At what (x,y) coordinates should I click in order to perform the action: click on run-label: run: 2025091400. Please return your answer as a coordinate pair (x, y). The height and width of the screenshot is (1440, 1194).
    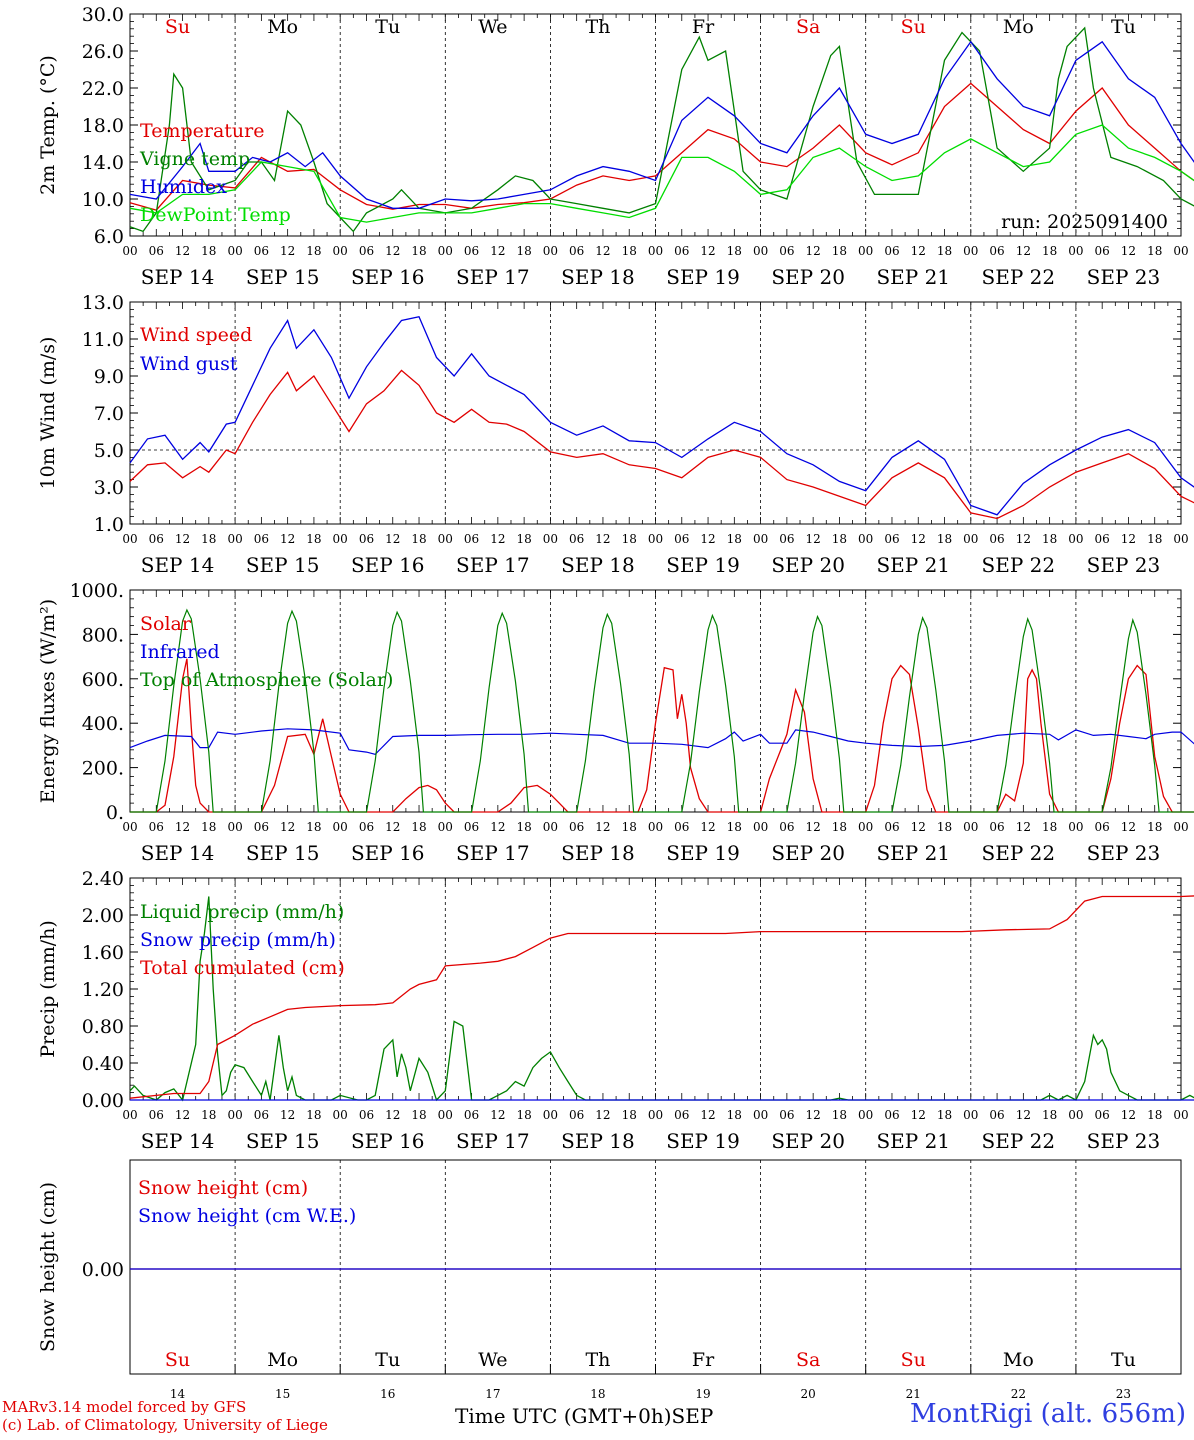
    Looking at the image, I should click on (1084, 222).